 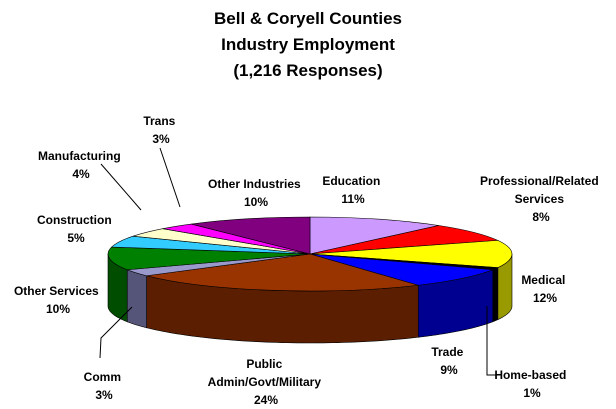 What do you see at coordinates (539, 181) in the screenshot?
I see `label-professional-name-line-1: Professional/Related` at bounding box center [539, 181].